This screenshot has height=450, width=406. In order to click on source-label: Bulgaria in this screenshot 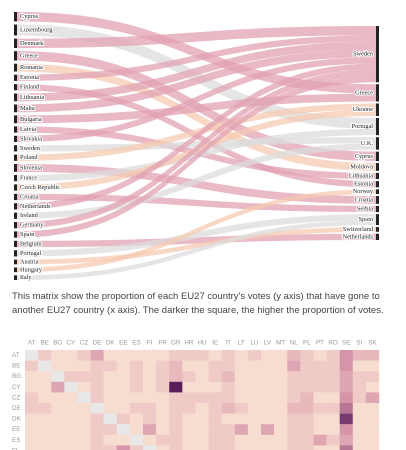, I will do `click(31, 119)`.